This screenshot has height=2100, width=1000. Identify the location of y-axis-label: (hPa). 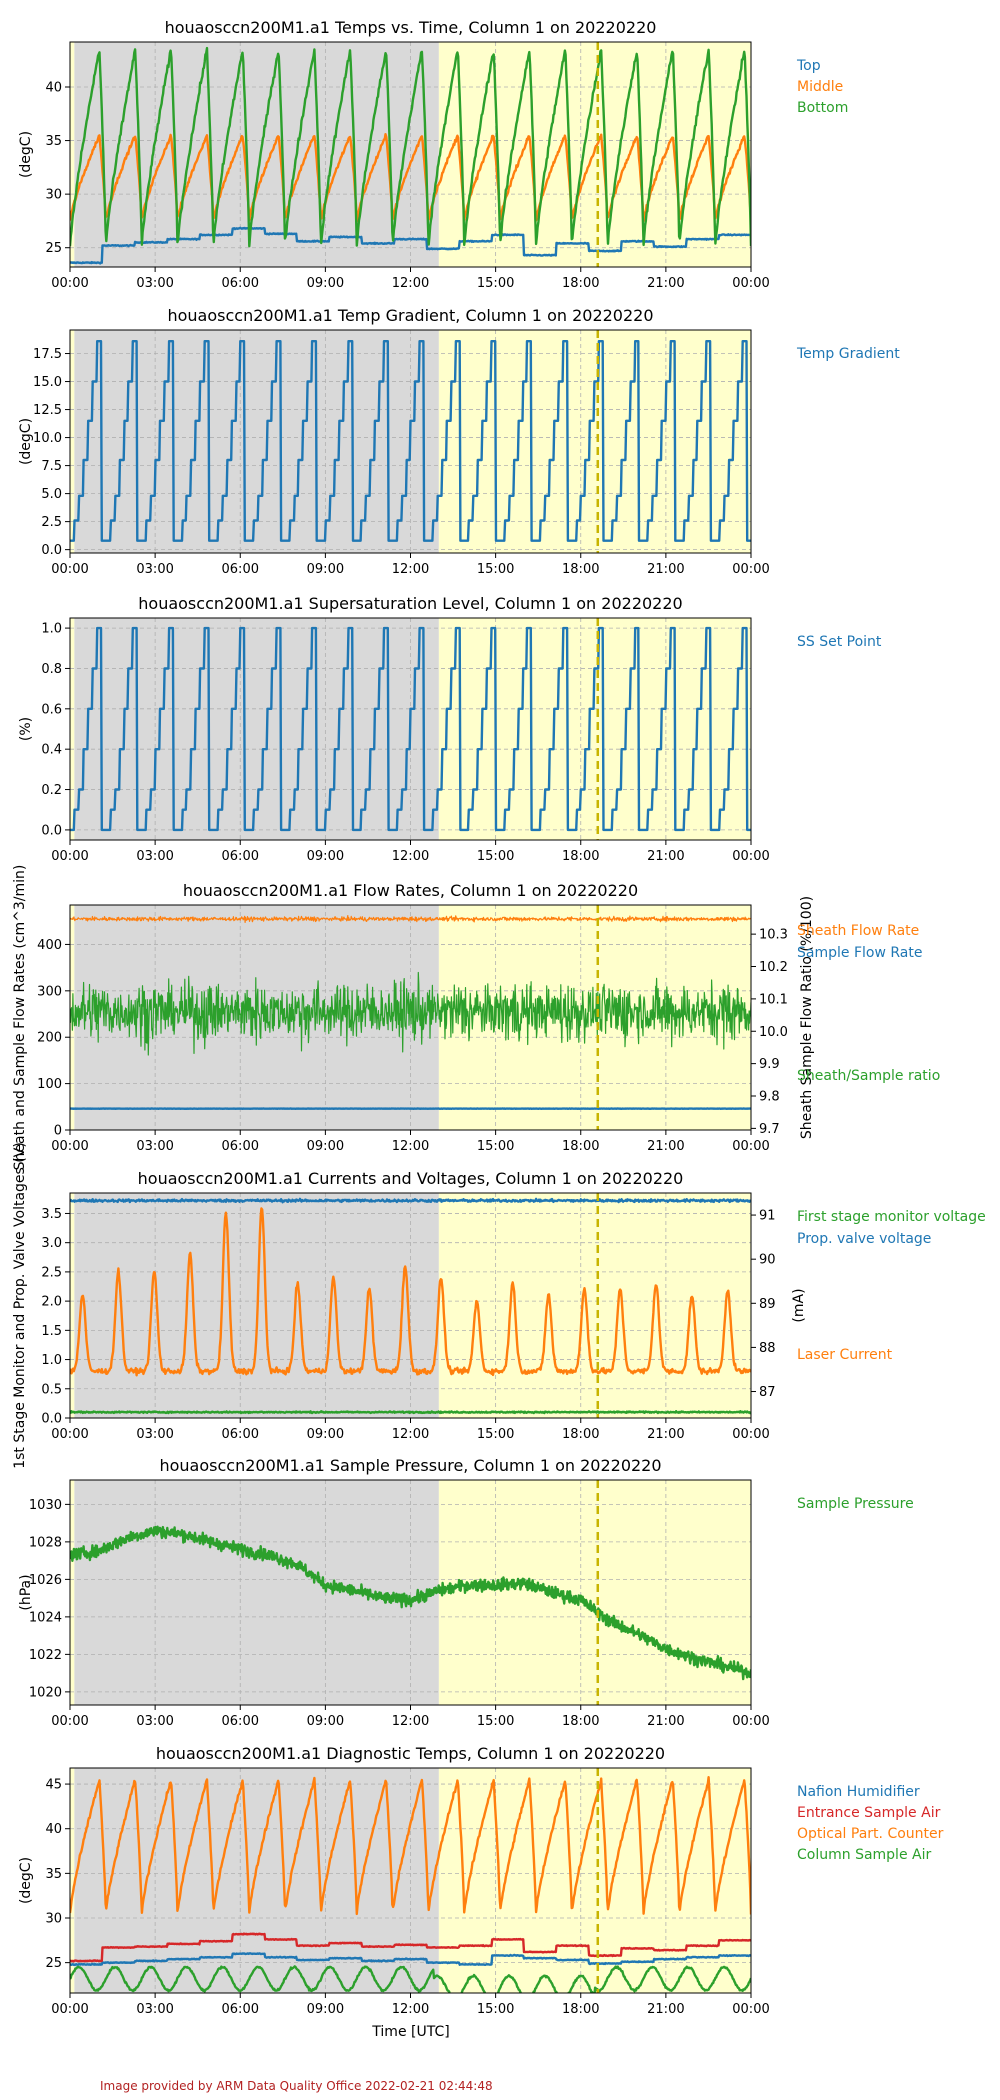
(26, 1592).